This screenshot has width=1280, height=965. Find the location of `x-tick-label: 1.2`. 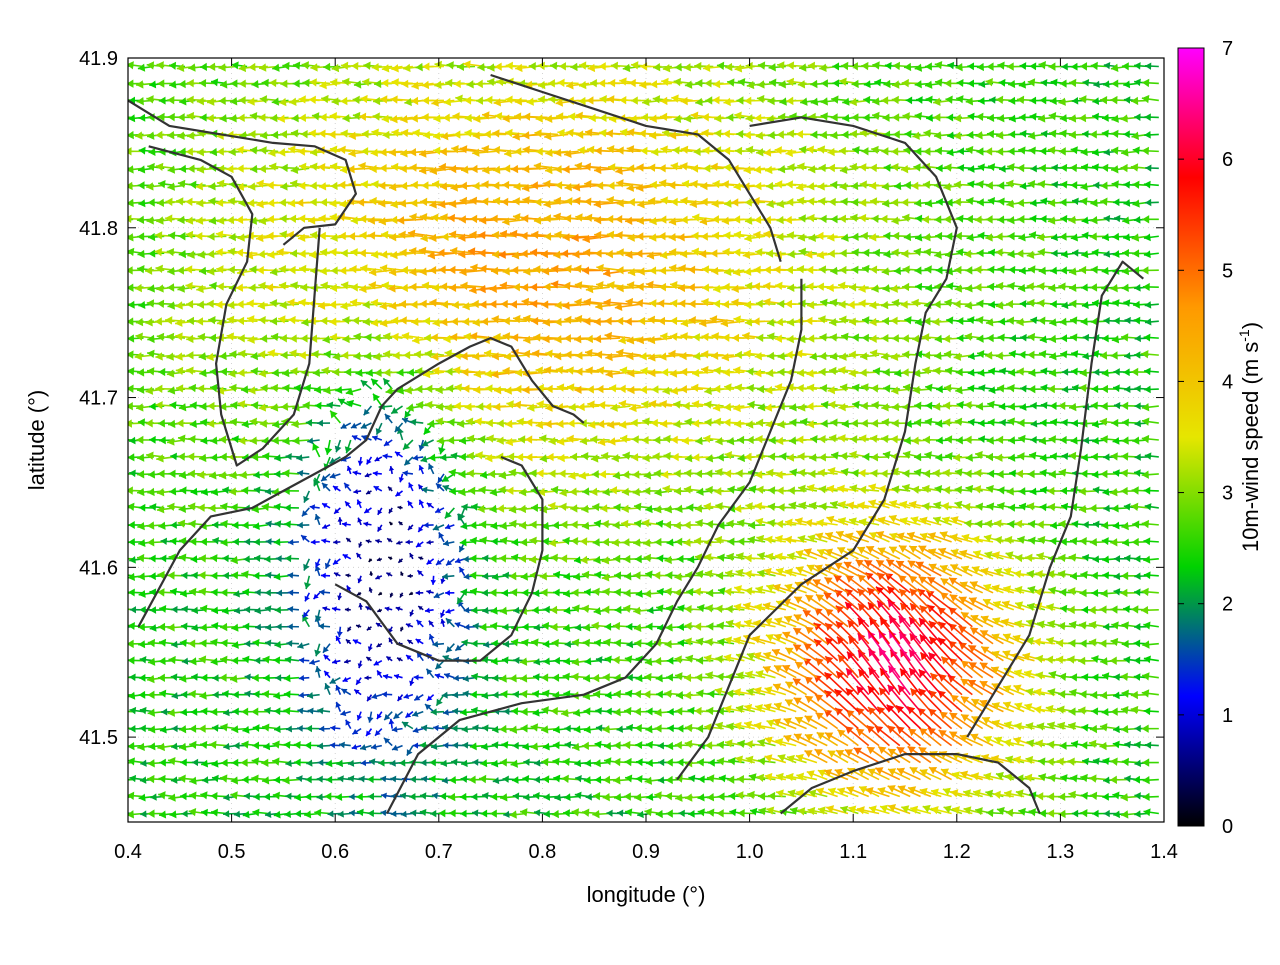

x-tick-label: 1.2 is located at coordinates (957, 852).